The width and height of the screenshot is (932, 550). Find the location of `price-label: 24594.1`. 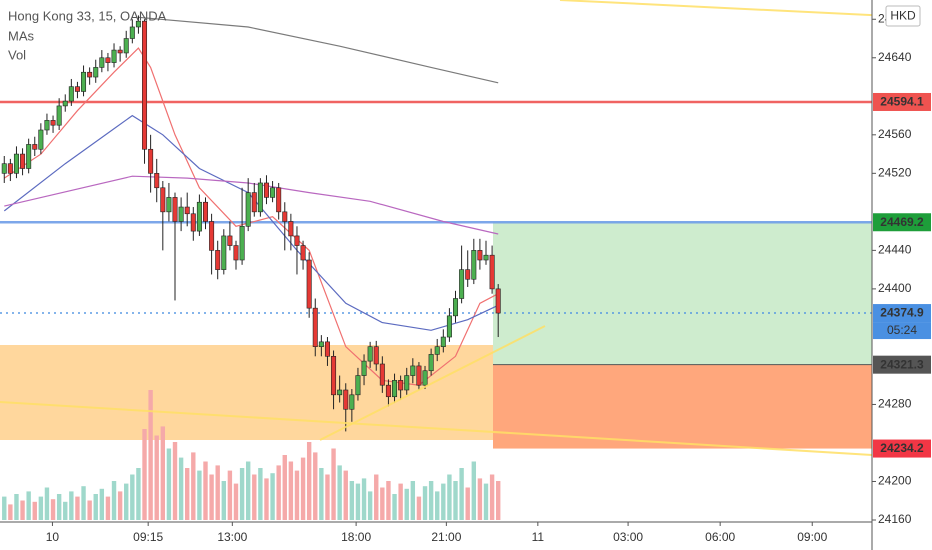

price-label: 24594.1 is located at coordinates (902, 102).